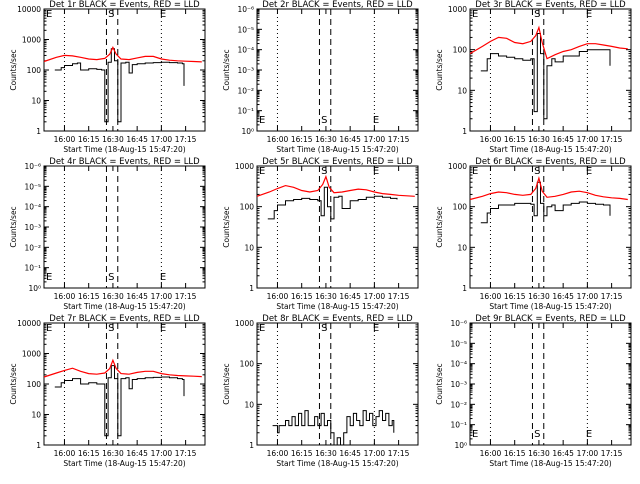 The image size is (640, 484). I want to click on plot-2-ytick-label: 10⁻³, so click(245, 70).